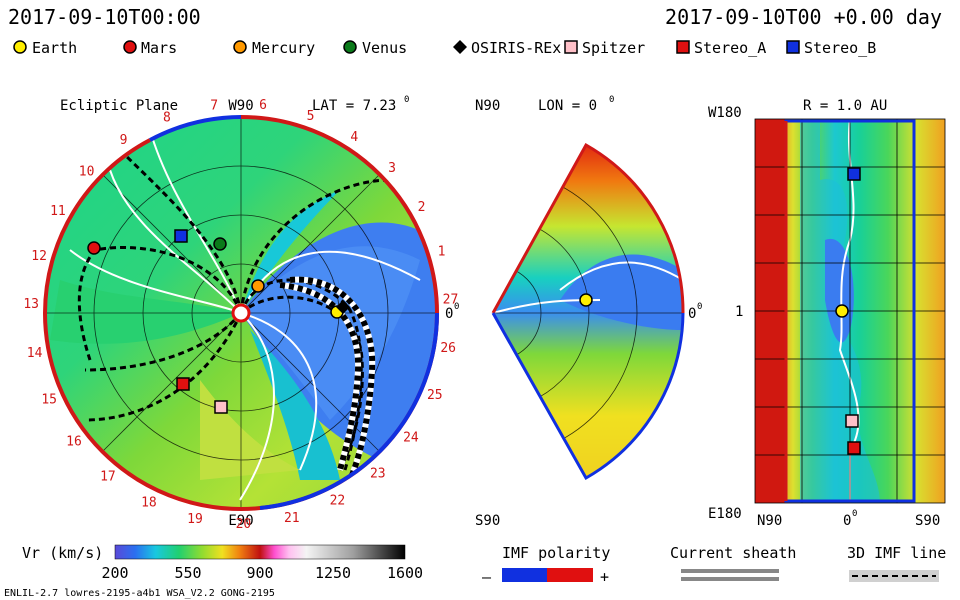  Describe the element at coordinates (124, 140) in the screenshot. I see `day-tick-label: 9` at that location.